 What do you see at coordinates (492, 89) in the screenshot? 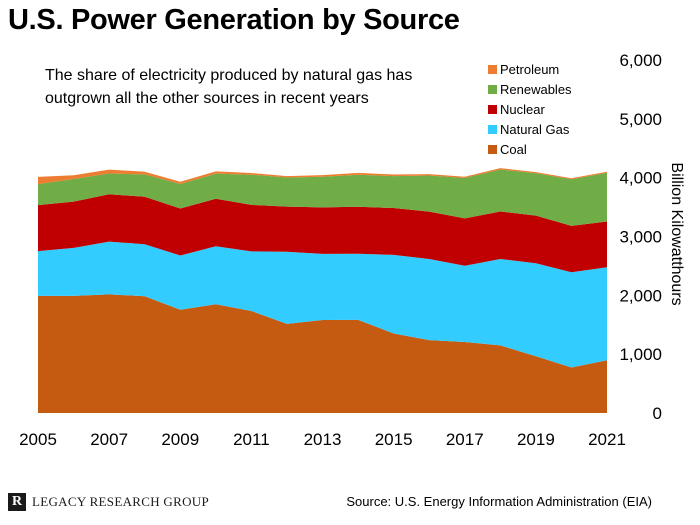
I see `legend-swatch-renewables` at bounding box center [492, 89].